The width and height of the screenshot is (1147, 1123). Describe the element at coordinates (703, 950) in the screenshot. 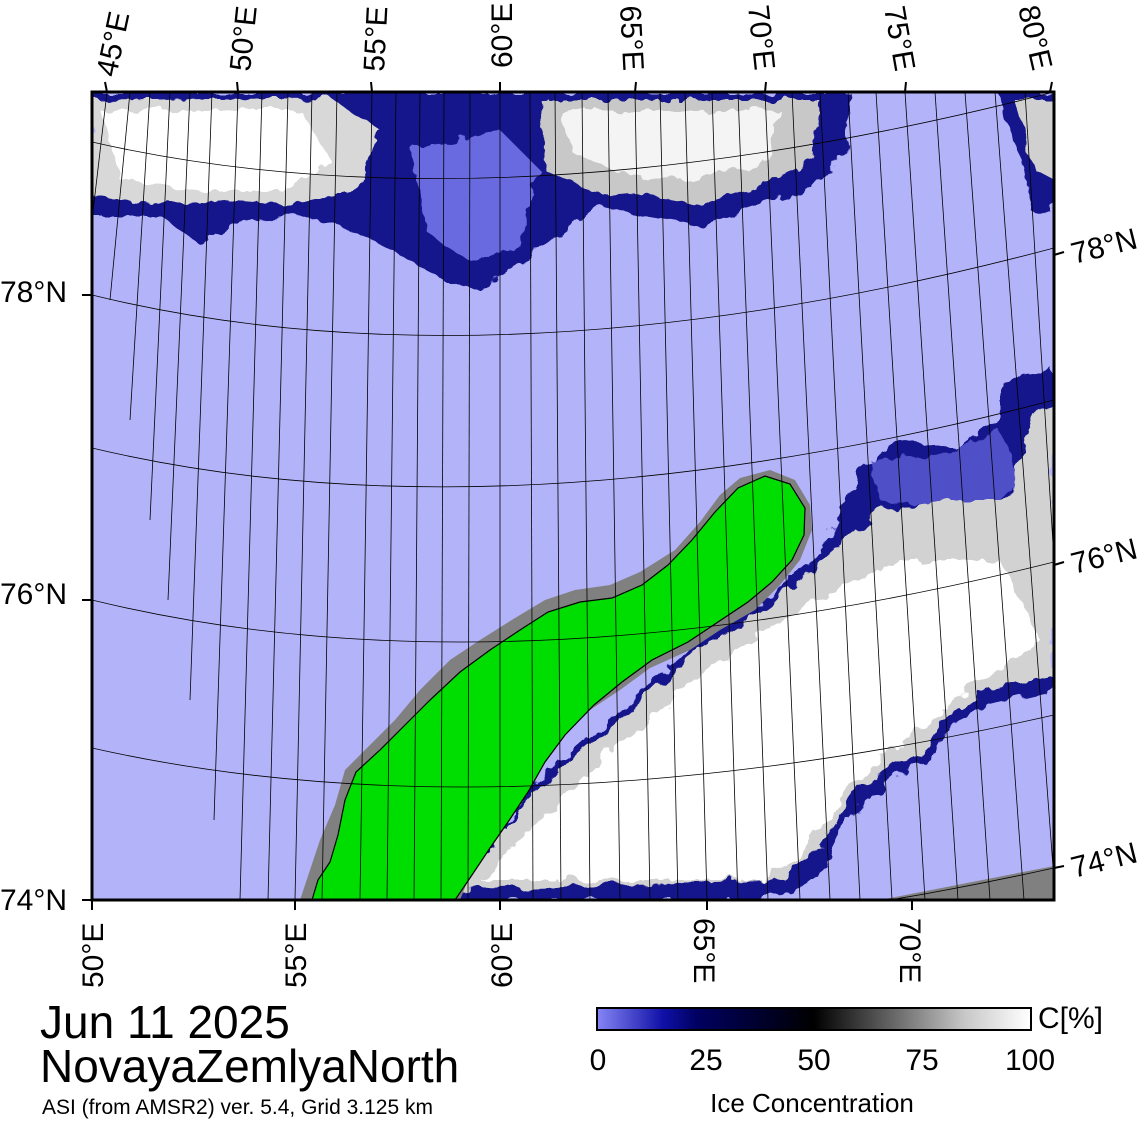

I see `bottom-lon-label: 65°E` at that location.